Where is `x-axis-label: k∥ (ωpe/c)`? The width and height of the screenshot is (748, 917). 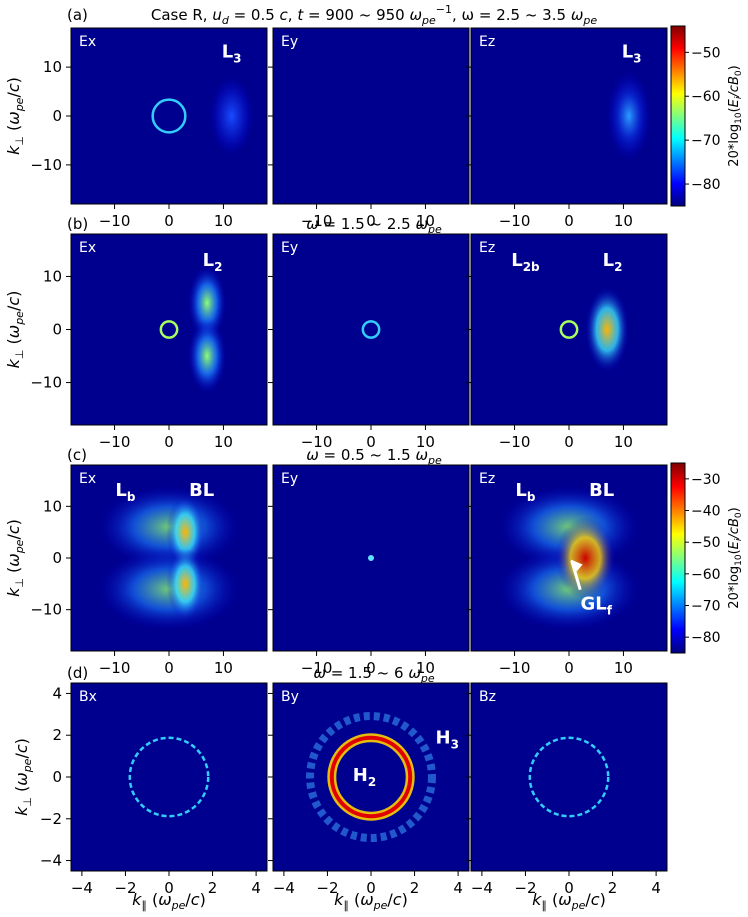
x-axis-label: k∥ (ωpe/c) is located at coordinates (569, 901).